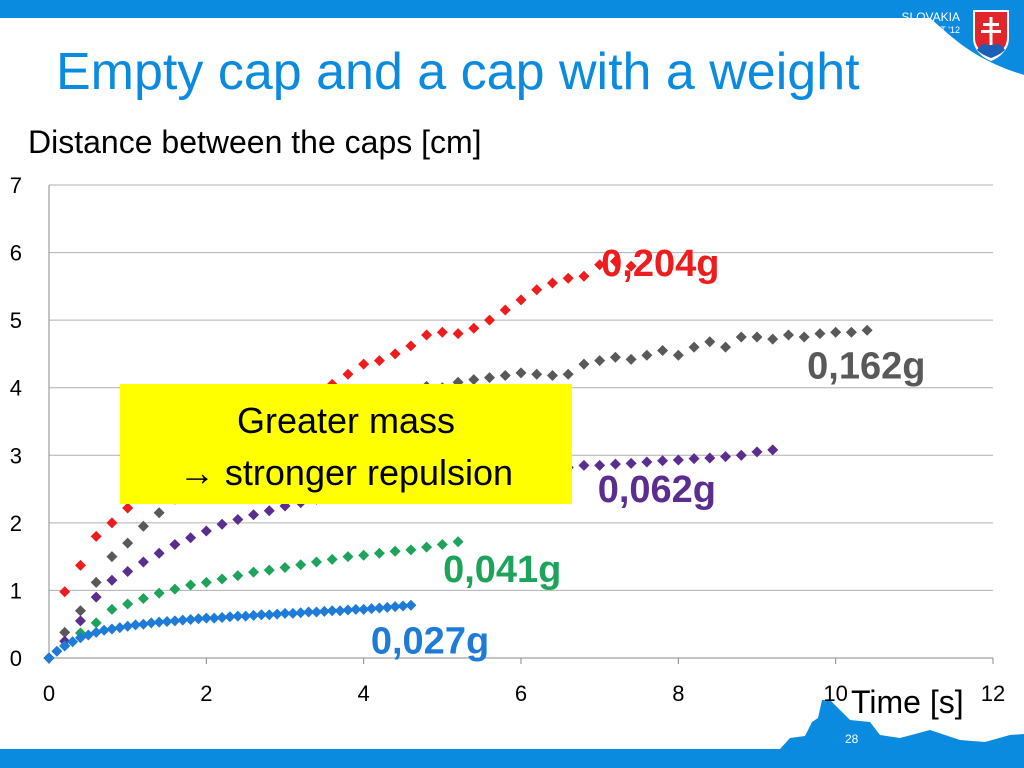  I want to click on x-tick-label: 0, so click(49, 693).